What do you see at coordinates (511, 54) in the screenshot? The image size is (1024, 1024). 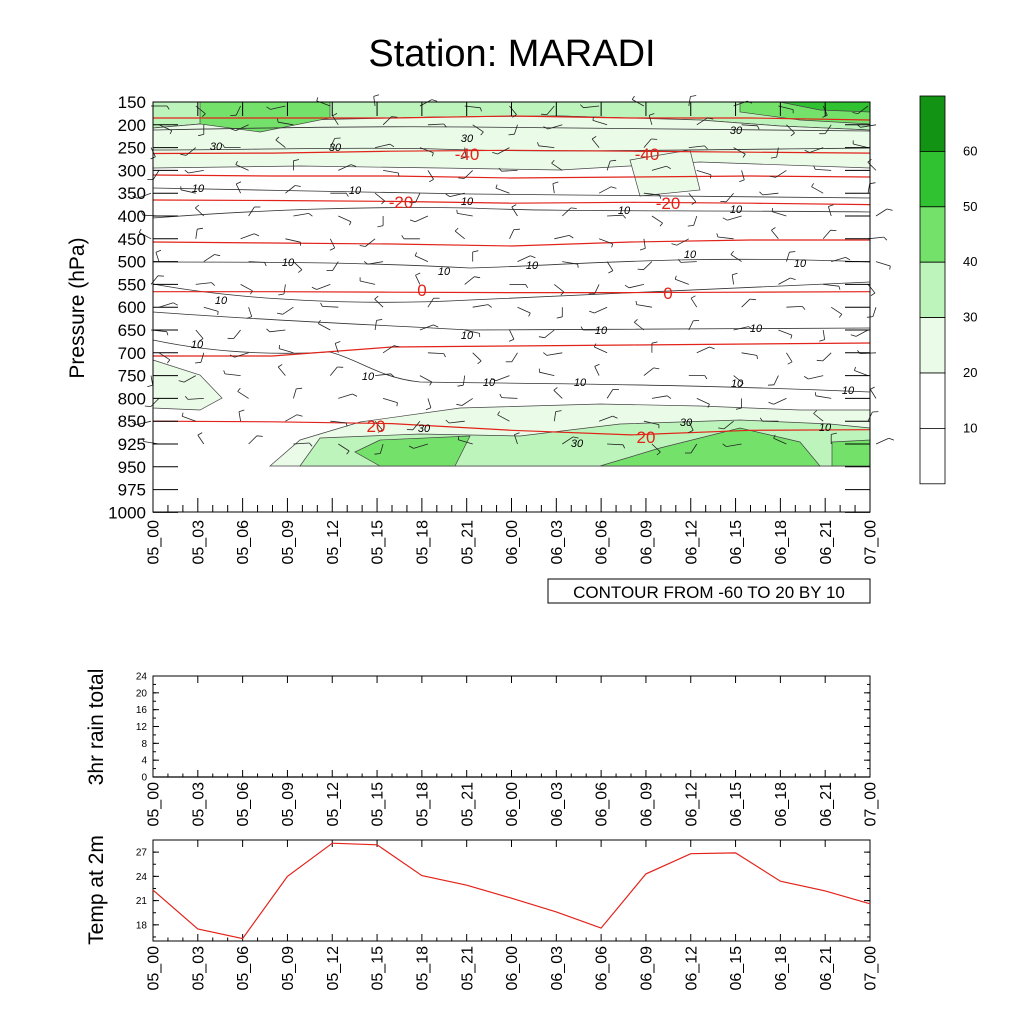 I see `figure-title: Station: MARADI` at bounding box center [511, 54].